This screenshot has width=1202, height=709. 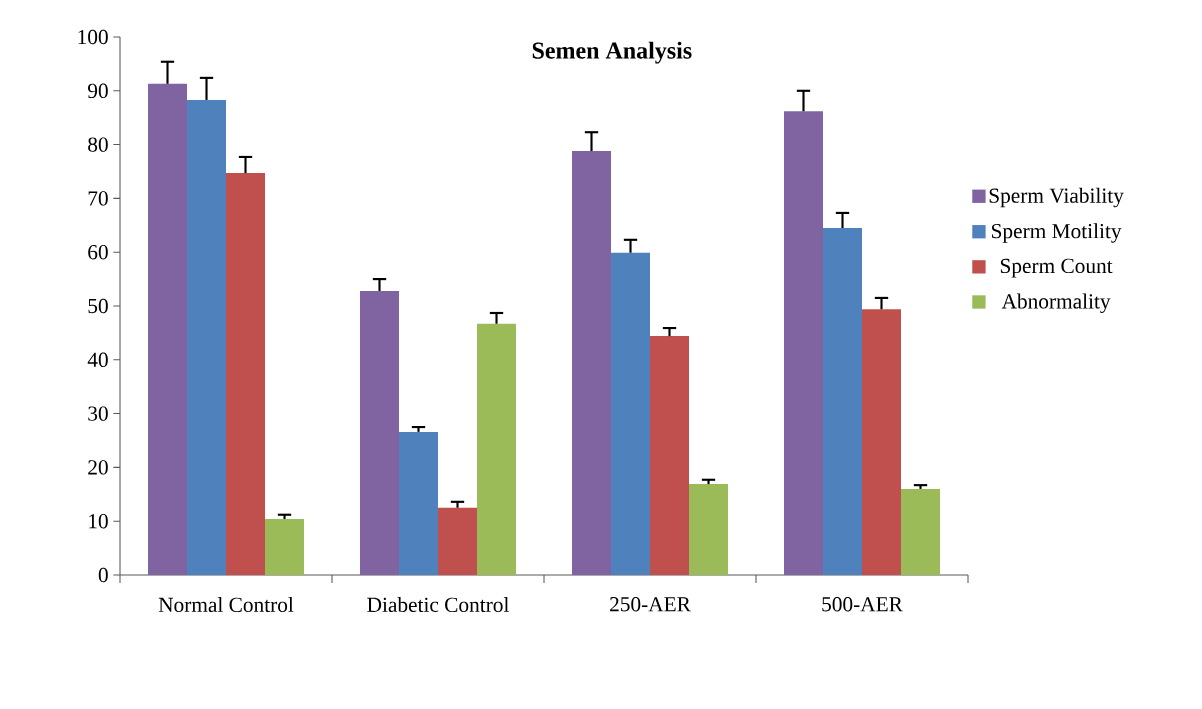 What do you see at coordinates (98, 521) in the screenshot?
I see `y-tick-label: 10` at bounding box center [98, 521].